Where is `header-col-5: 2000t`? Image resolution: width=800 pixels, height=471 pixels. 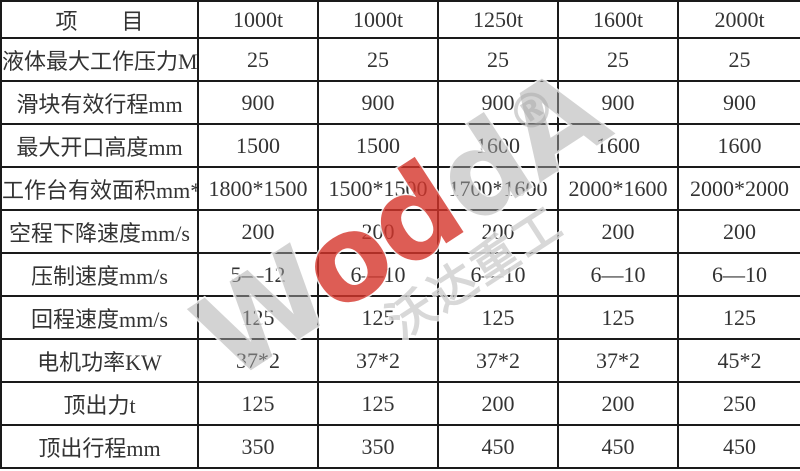 header-col-5: 2000t is located at coordinates (738, 19).